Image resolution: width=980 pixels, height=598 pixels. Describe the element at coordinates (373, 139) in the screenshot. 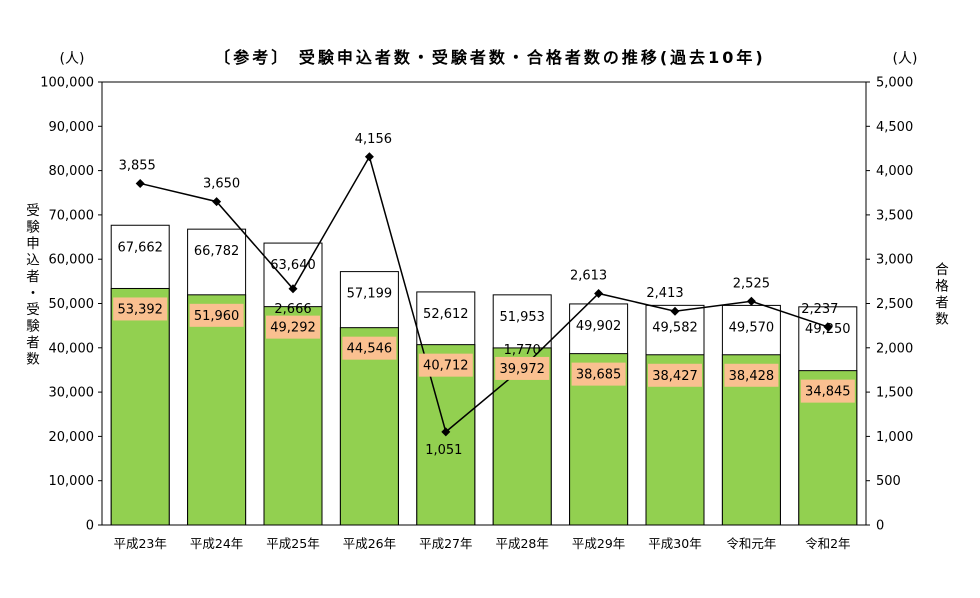

I see `pass-value-label: 4,156` at that location.